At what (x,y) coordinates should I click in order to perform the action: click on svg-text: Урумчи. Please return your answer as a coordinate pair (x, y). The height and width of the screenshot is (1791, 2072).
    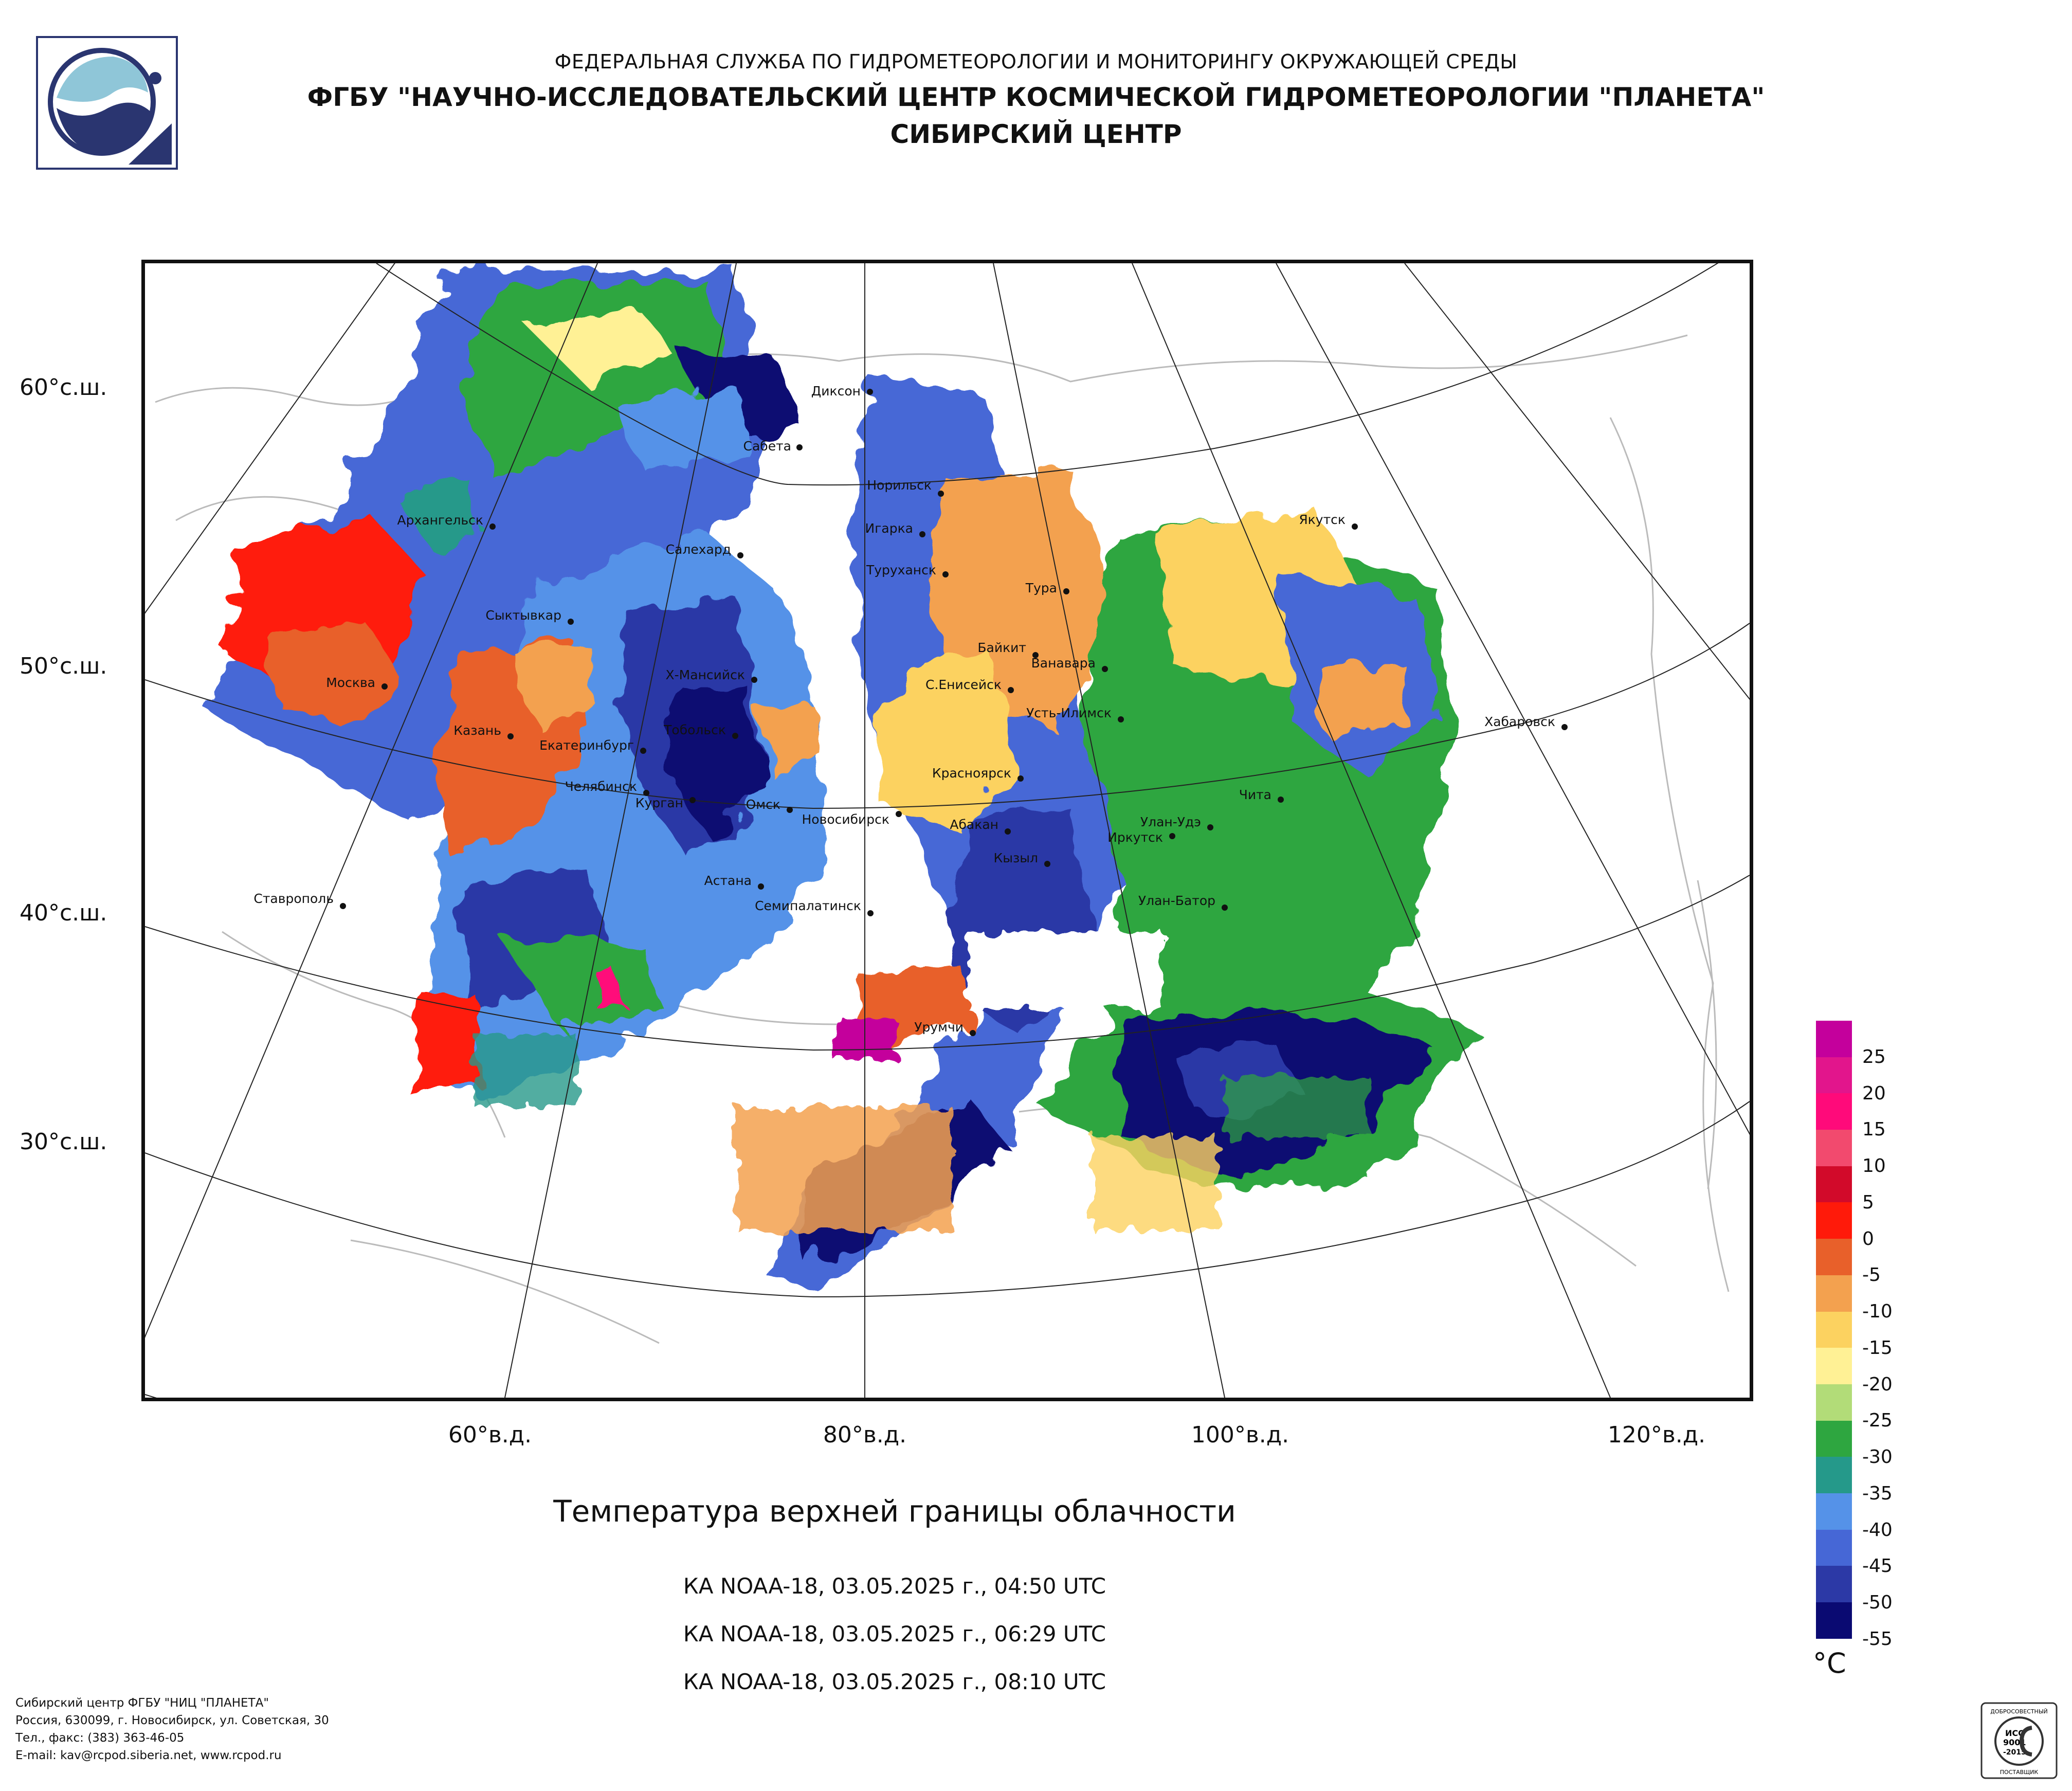
    Looking at the image, I should click on (939, 1027).